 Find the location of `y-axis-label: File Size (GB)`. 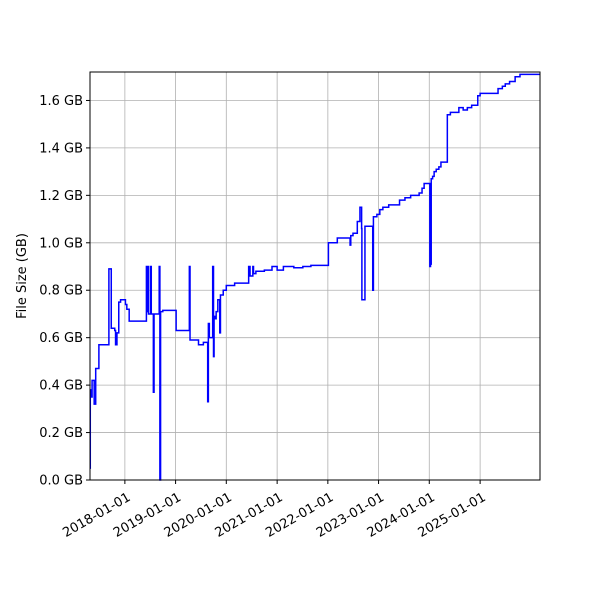

y-axis-label: File Size (GB) is located at coordinates (22, 276).